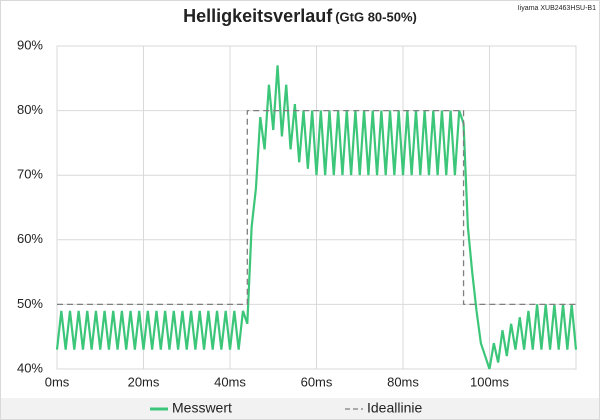 The image size is (600, 420). I want to click on legend-band, so click(300, 408).